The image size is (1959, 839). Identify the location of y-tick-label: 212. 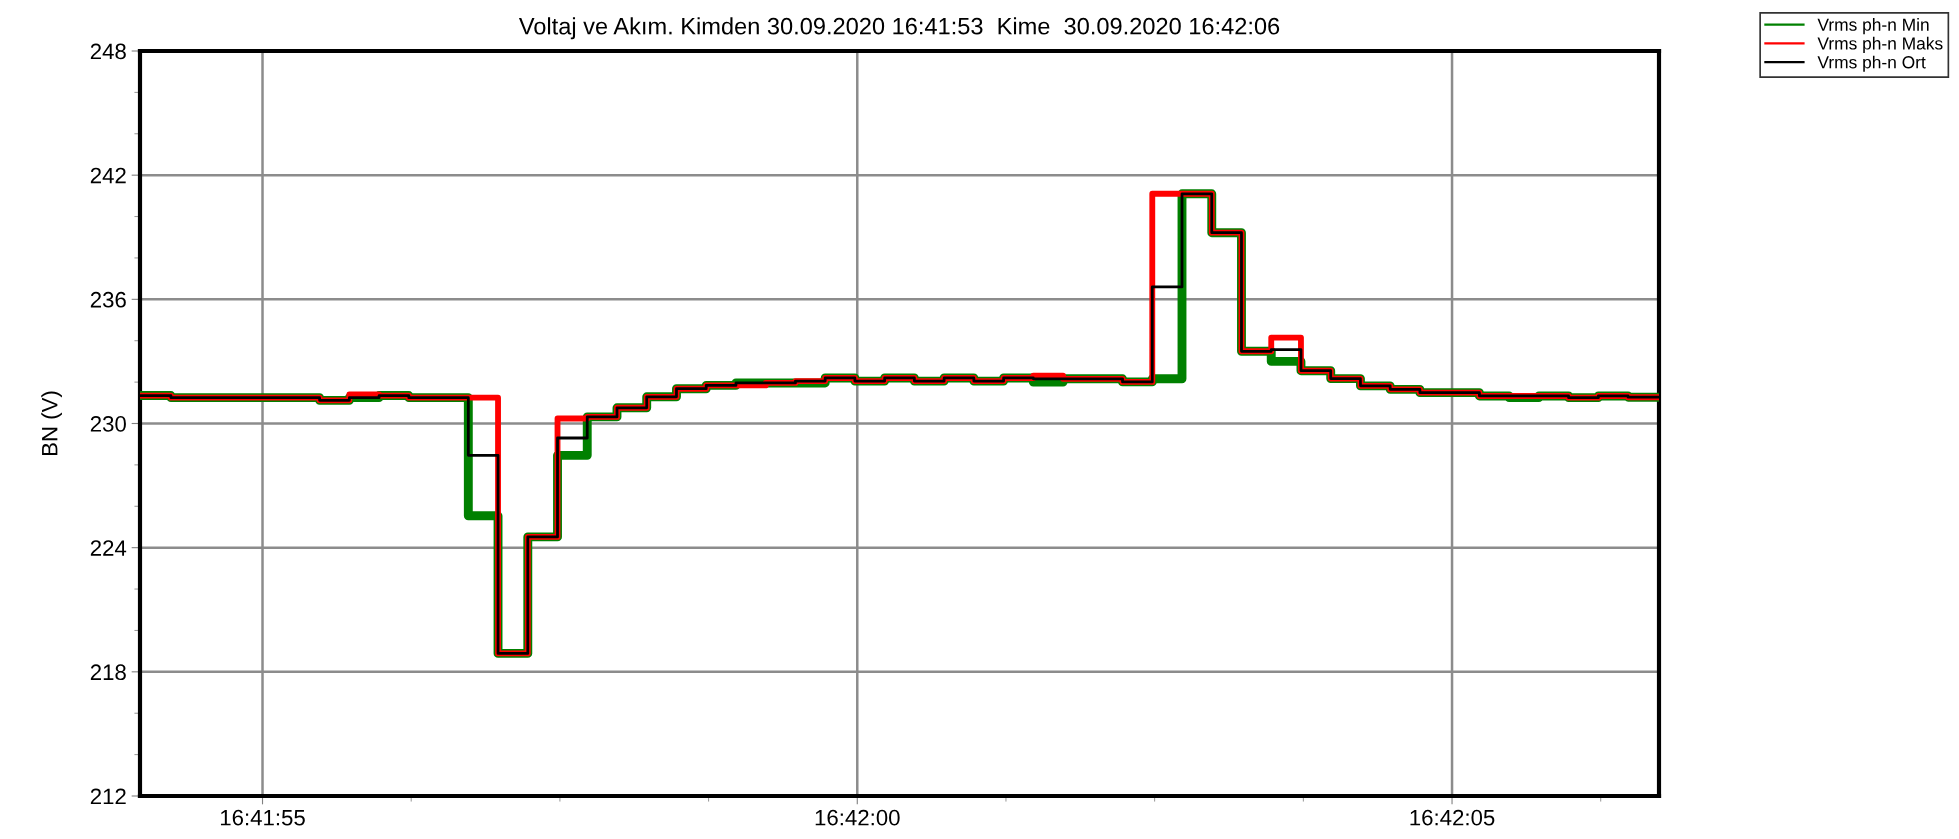
(108, 796).